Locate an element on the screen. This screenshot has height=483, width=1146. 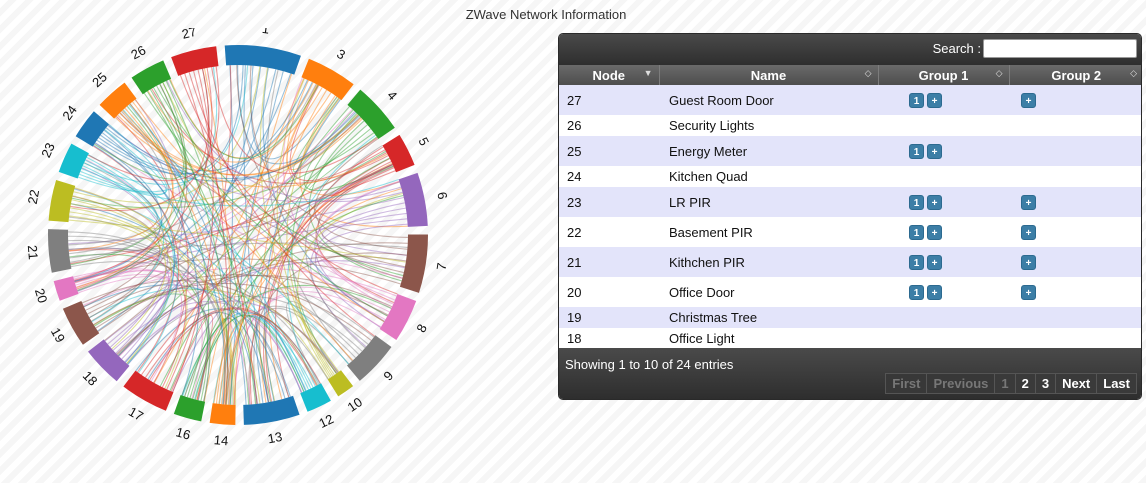
table-row: 21 Kithchen PIR 1 + + is located at coordinates (850, 262).